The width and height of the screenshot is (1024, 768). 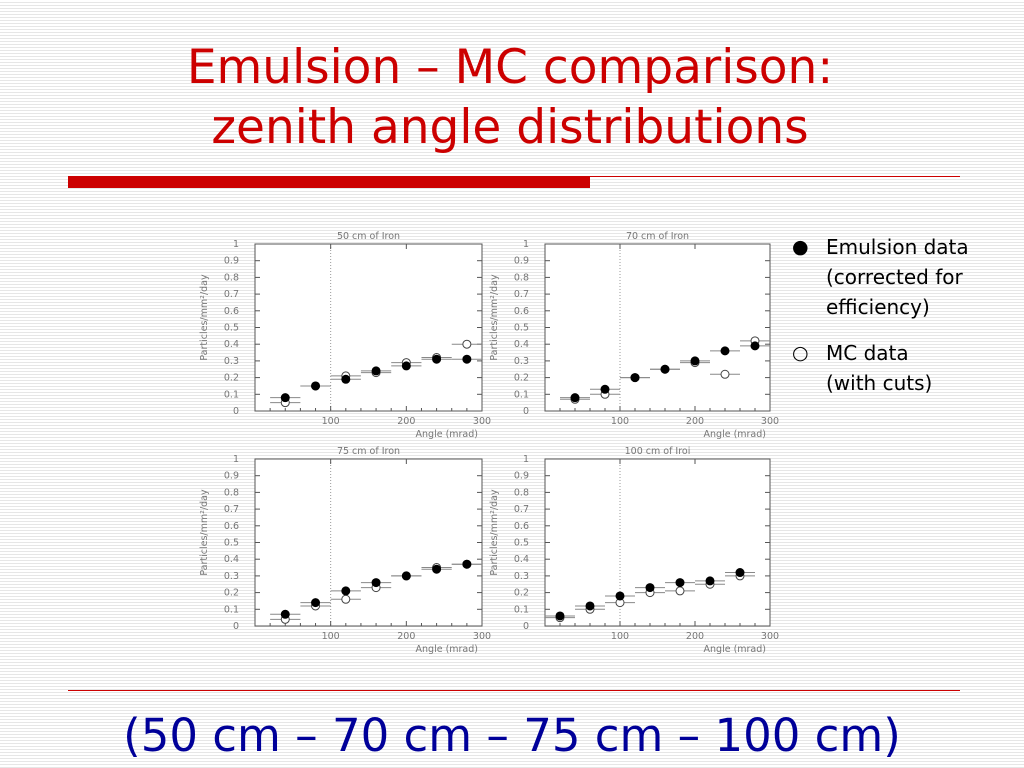 I want to click on slide-title-line-1: Emulsion – MC comparison:, so click(x=510, y=67).